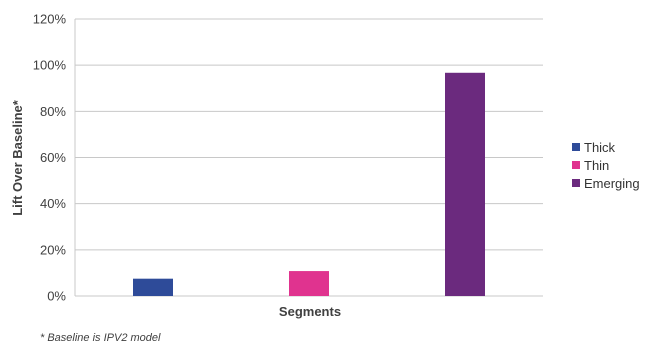  What do you see at coordinates (53, 203) in the screenshot?
I see `y-tick-label: 40%` at bounding box center [53, 203].